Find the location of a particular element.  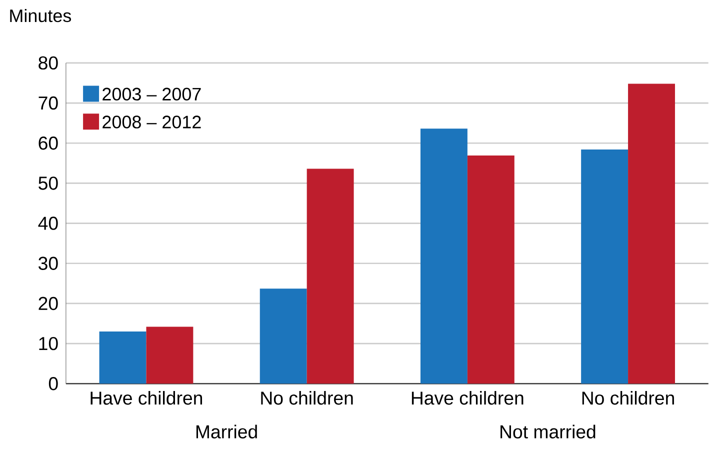

text: Not married is located at coordinates (548, 431).